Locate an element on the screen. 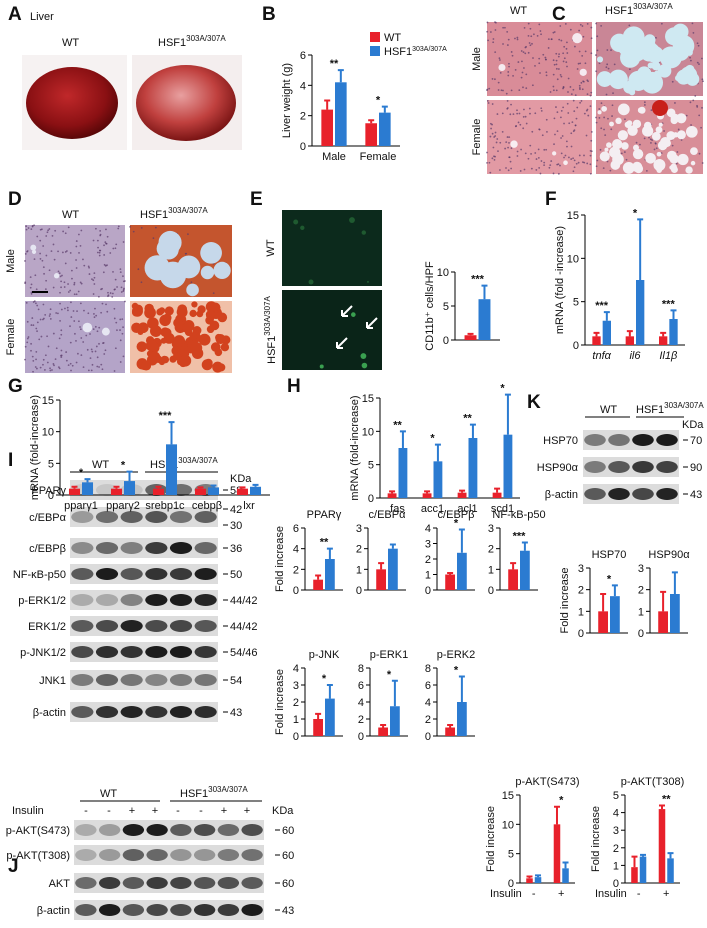 This screenshot has height=928, width=707. y-tick-label: 5 is located at coordinates (576, 303).